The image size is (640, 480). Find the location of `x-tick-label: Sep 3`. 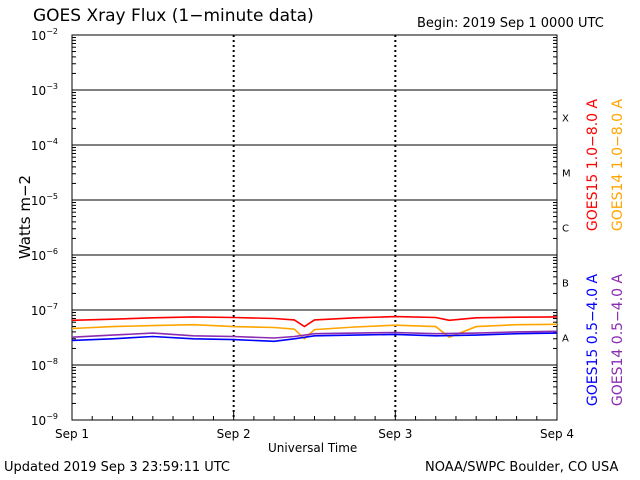

x-tick-label: Sep 3 is located at coordinates (395, 434).